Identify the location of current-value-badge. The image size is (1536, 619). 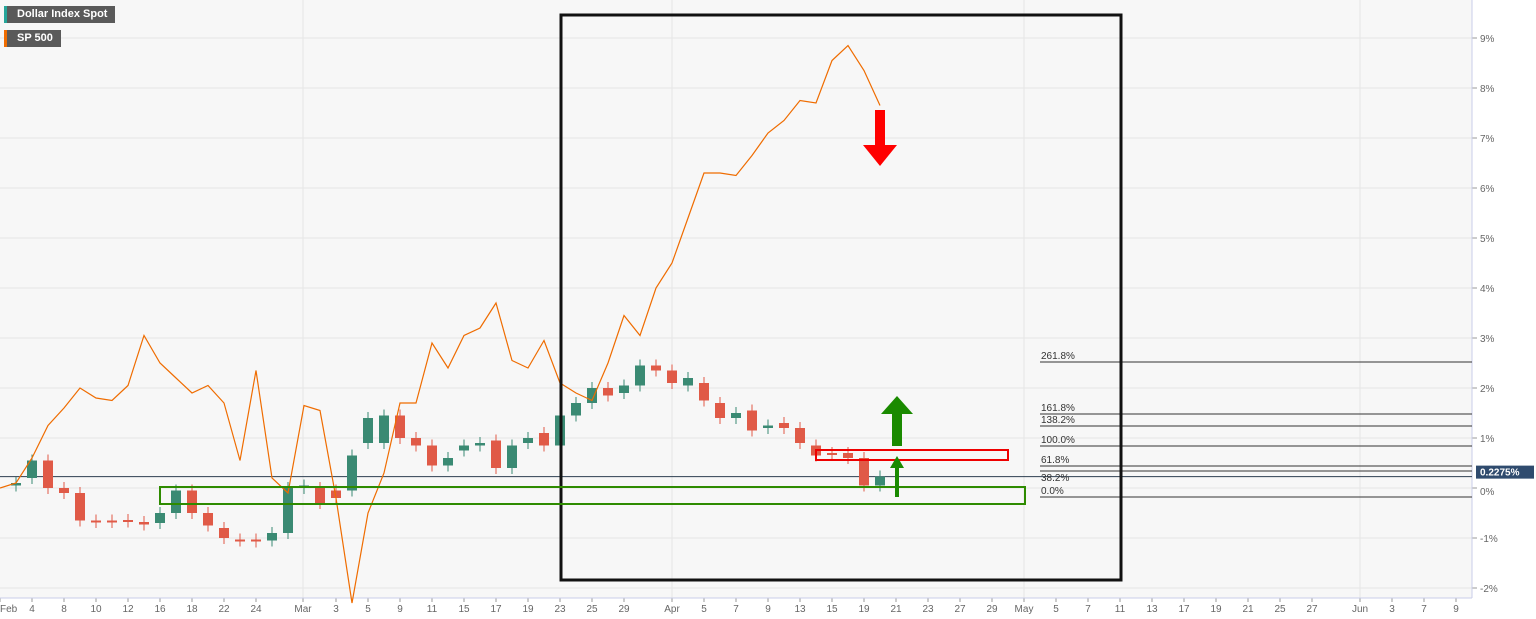
(1505, 472).